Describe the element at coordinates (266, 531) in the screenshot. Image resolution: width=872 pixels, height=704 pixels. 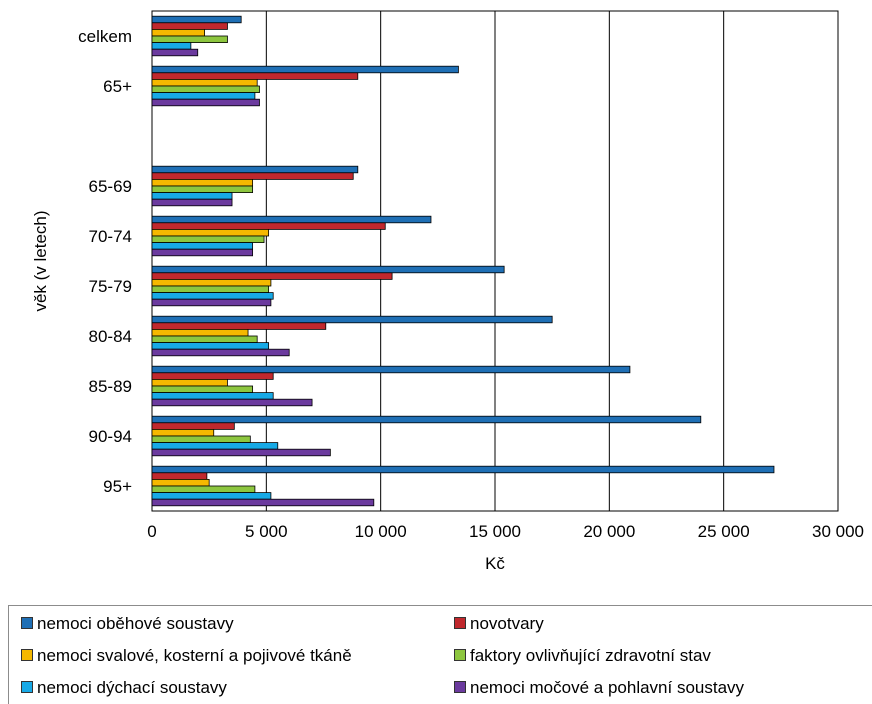
I see `x-tick-label: 5 000` at that location.